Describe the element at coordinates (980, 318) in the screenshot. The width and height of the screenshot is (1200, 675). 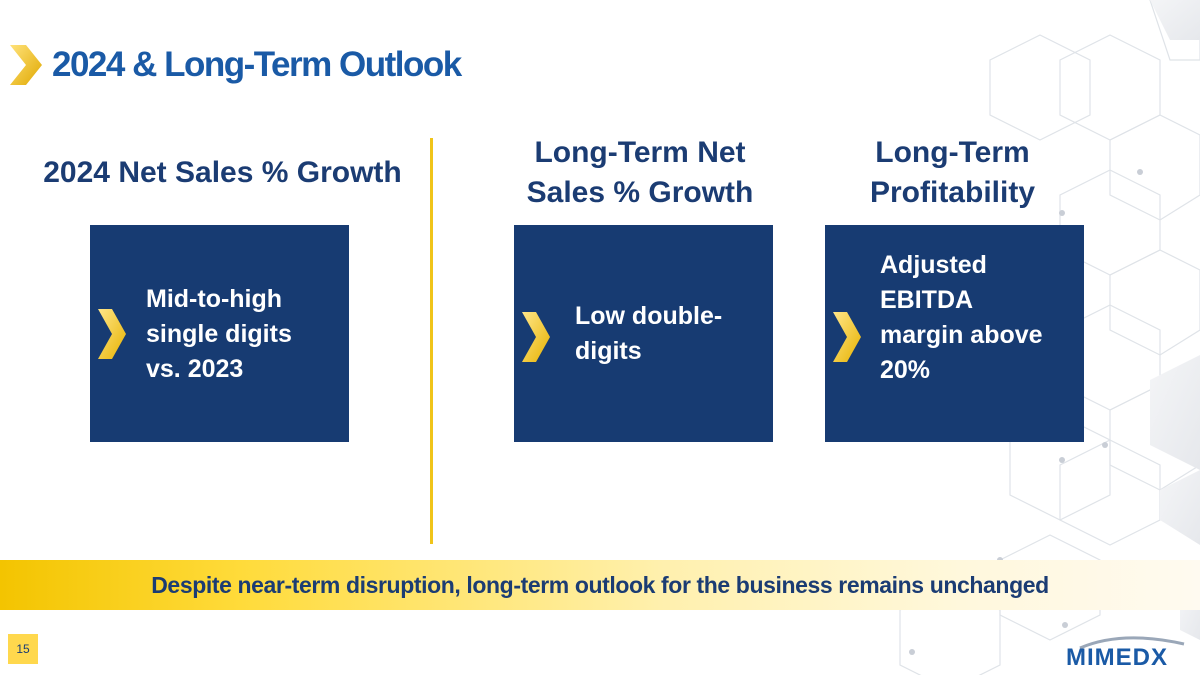
I see `outlook-box-text: Adjusted EBITDA margin above 20%` at that location.